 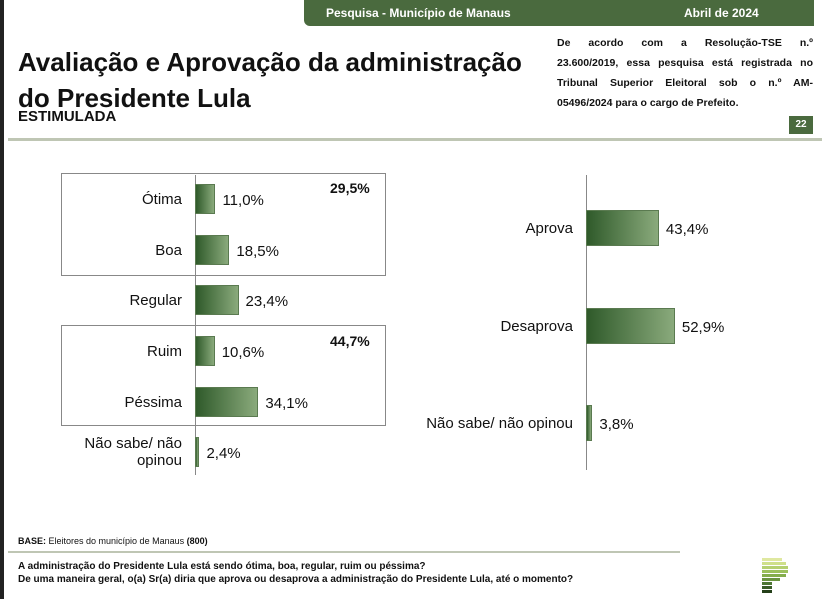 What do you see at coordinates (703, 327) in the screenshot?
I see `data-label: 52,9%` at bounding box center [703, 327].